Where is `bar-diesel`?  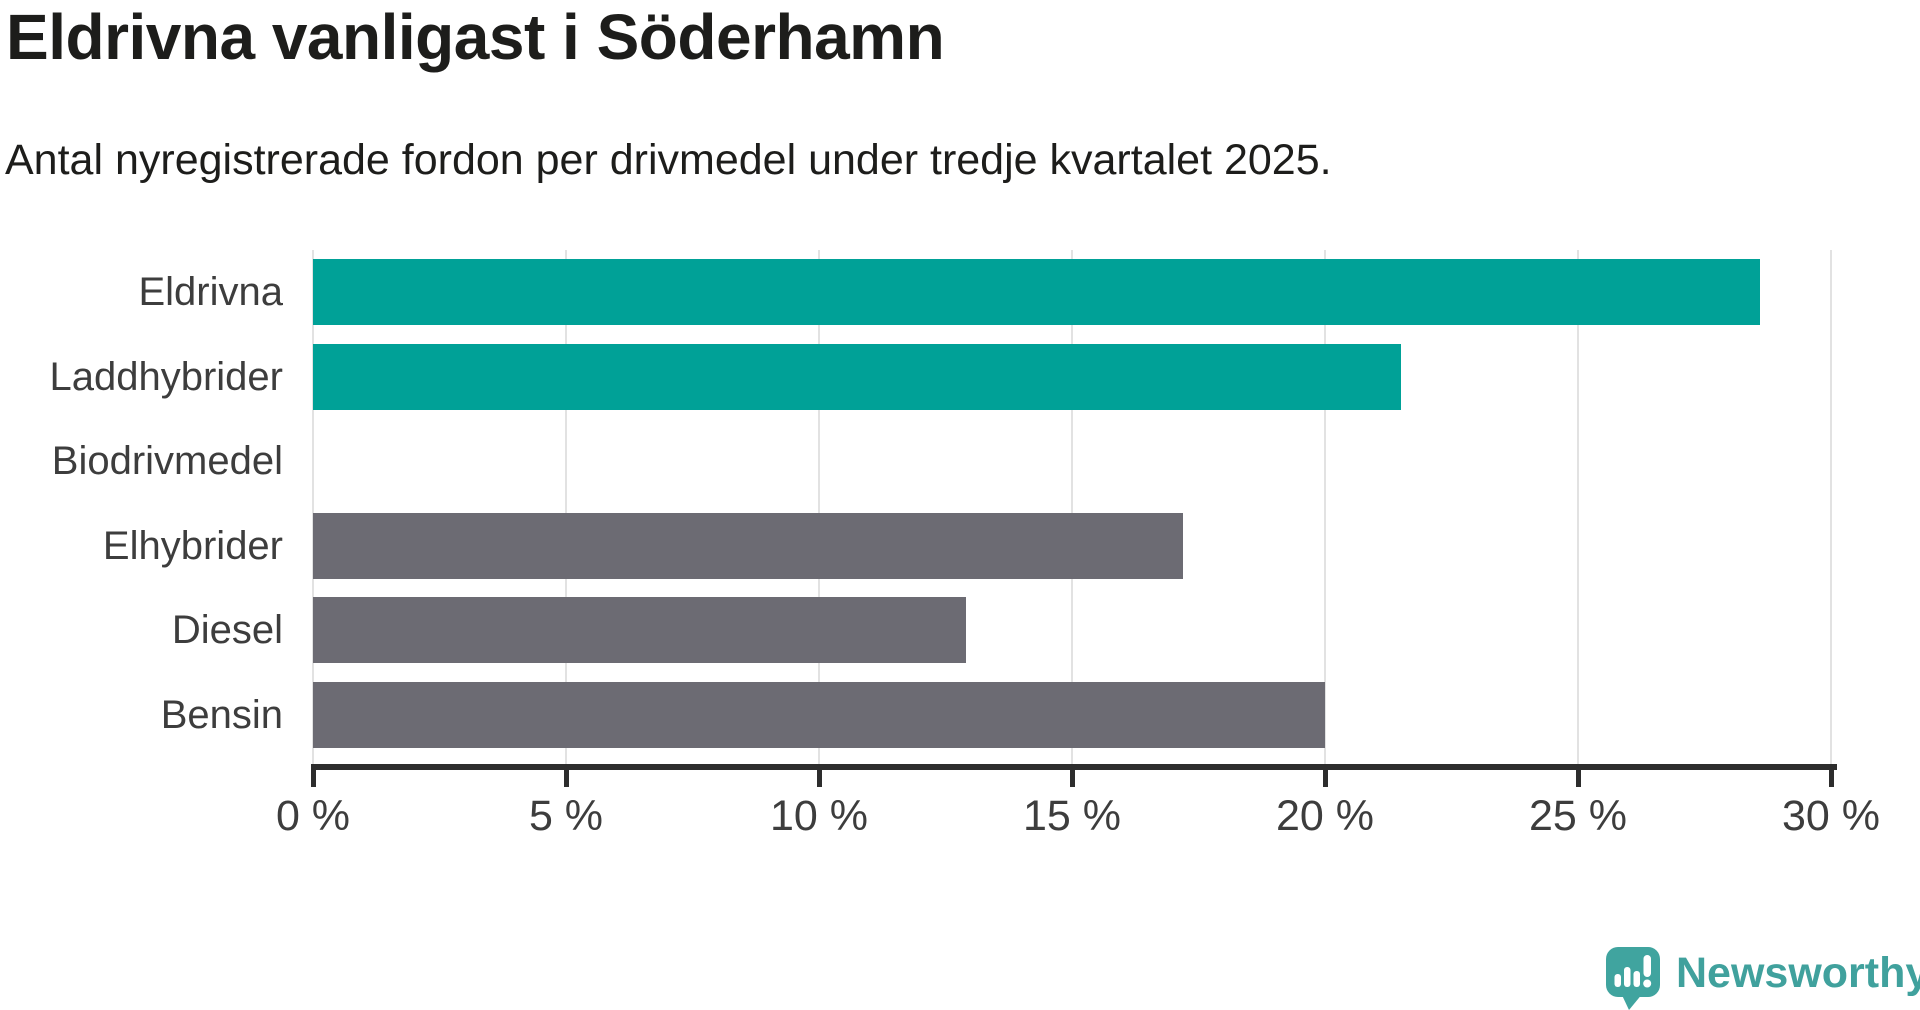 bar-diesel is located at coordinates (639, 630).